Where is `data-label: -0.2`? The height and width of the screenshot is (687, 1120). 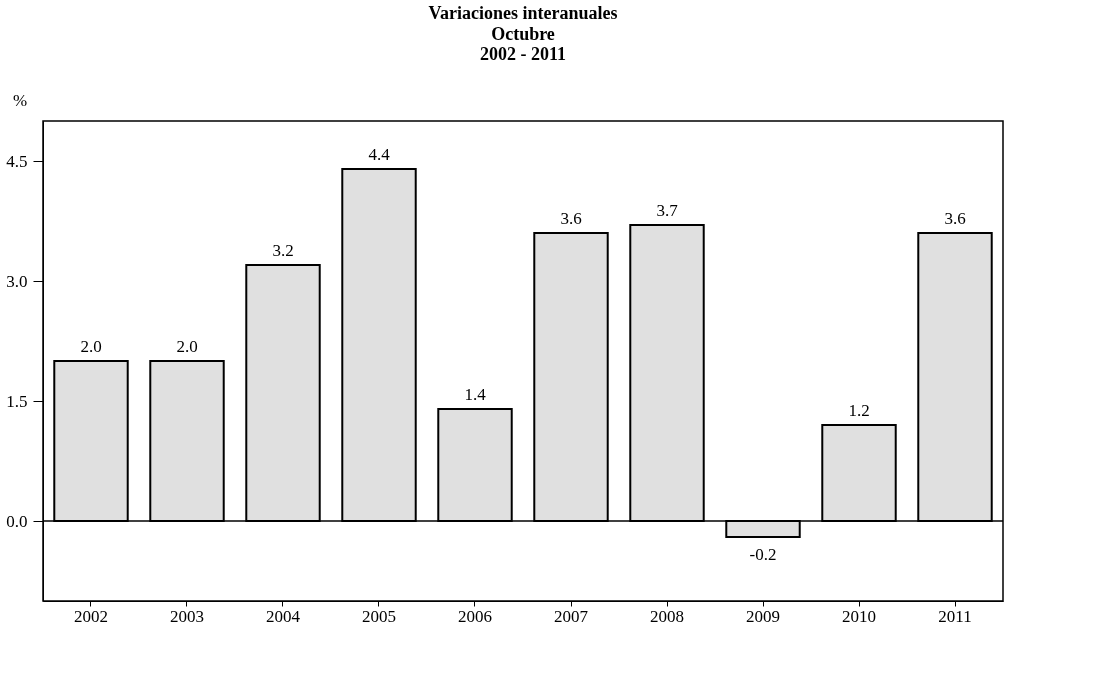
data-label: -0.2 is located at coordinates (763, 554).